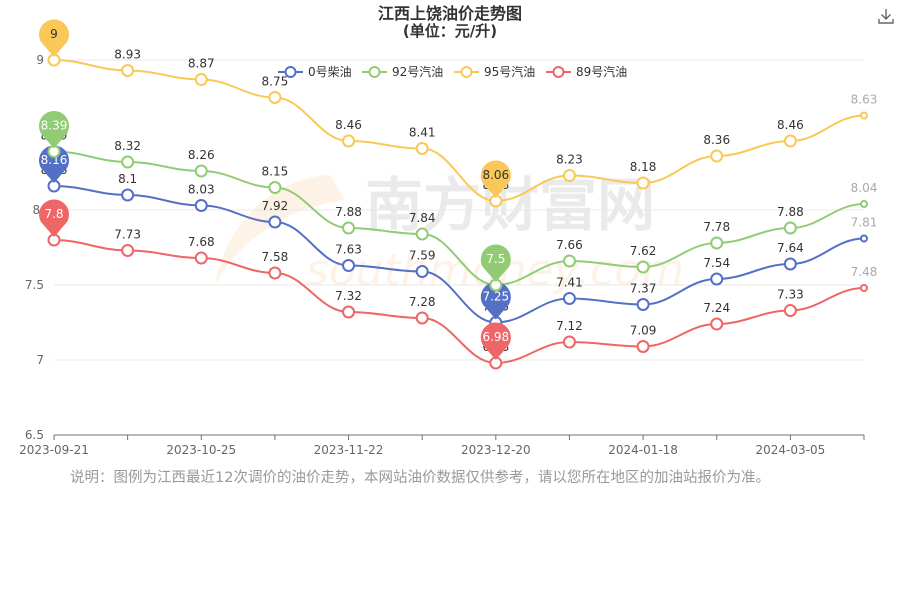 The height and width of the screenshot is (600, 900). What do you see at coordinates (569, 283) in the screenshot?
I see `data-label: 7.41` at bounding box center [569, 283].